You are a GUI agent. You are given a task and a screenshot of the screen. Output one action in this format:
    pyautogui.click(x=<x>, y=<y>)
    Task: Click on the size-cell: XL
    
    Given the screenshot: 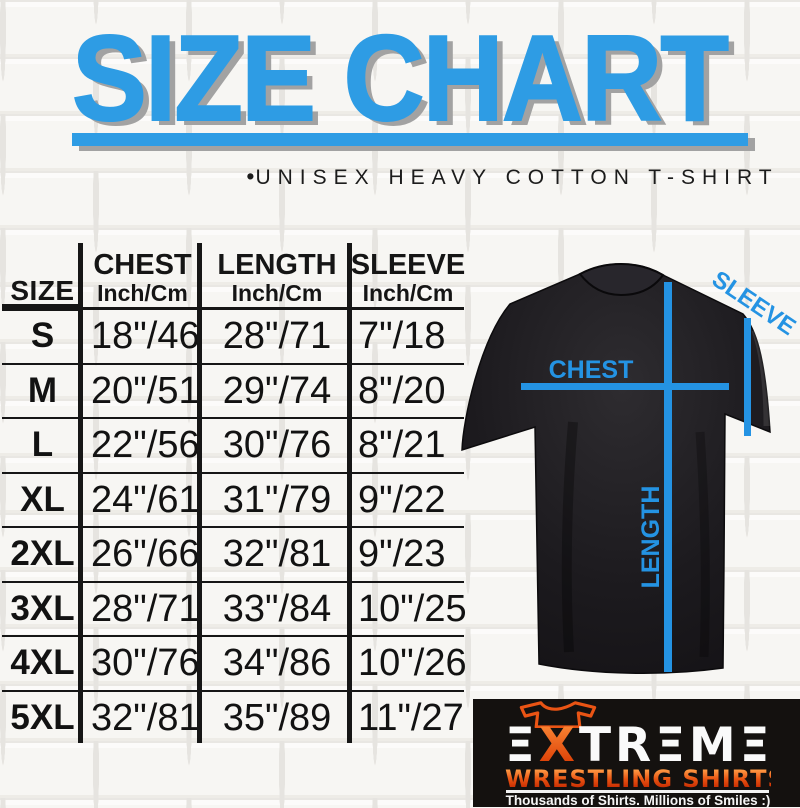 What is the action you would take?
    pyautogui.click(x=42, y=499)
    